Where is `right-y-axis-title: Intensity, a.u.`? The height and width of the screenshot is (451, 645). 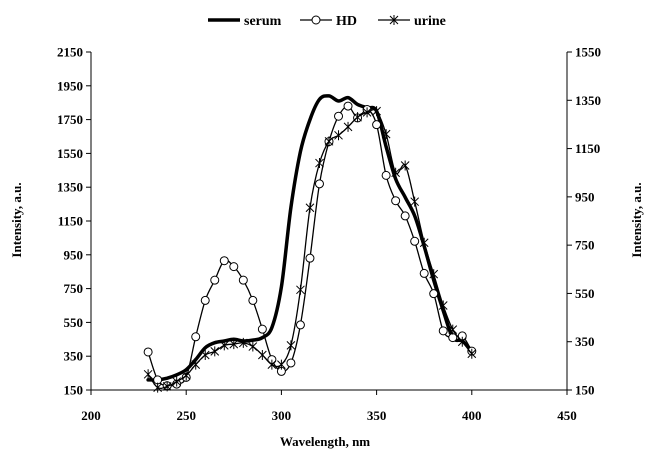 right-y-axis-title: Intensity, a.u. is located at coordinates (636, 219).